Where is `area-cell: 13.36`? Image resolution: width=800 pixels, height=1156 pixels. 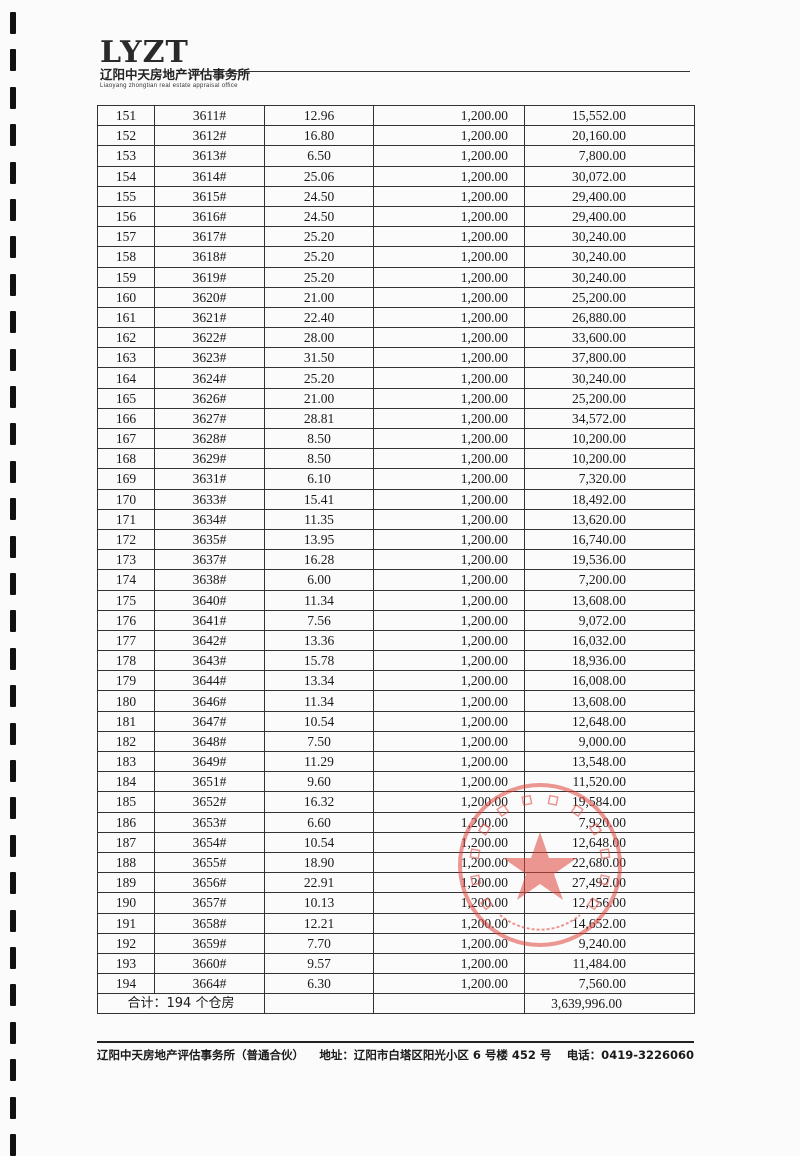
area-cell: 13.36 is located at coordinates (319, 640).